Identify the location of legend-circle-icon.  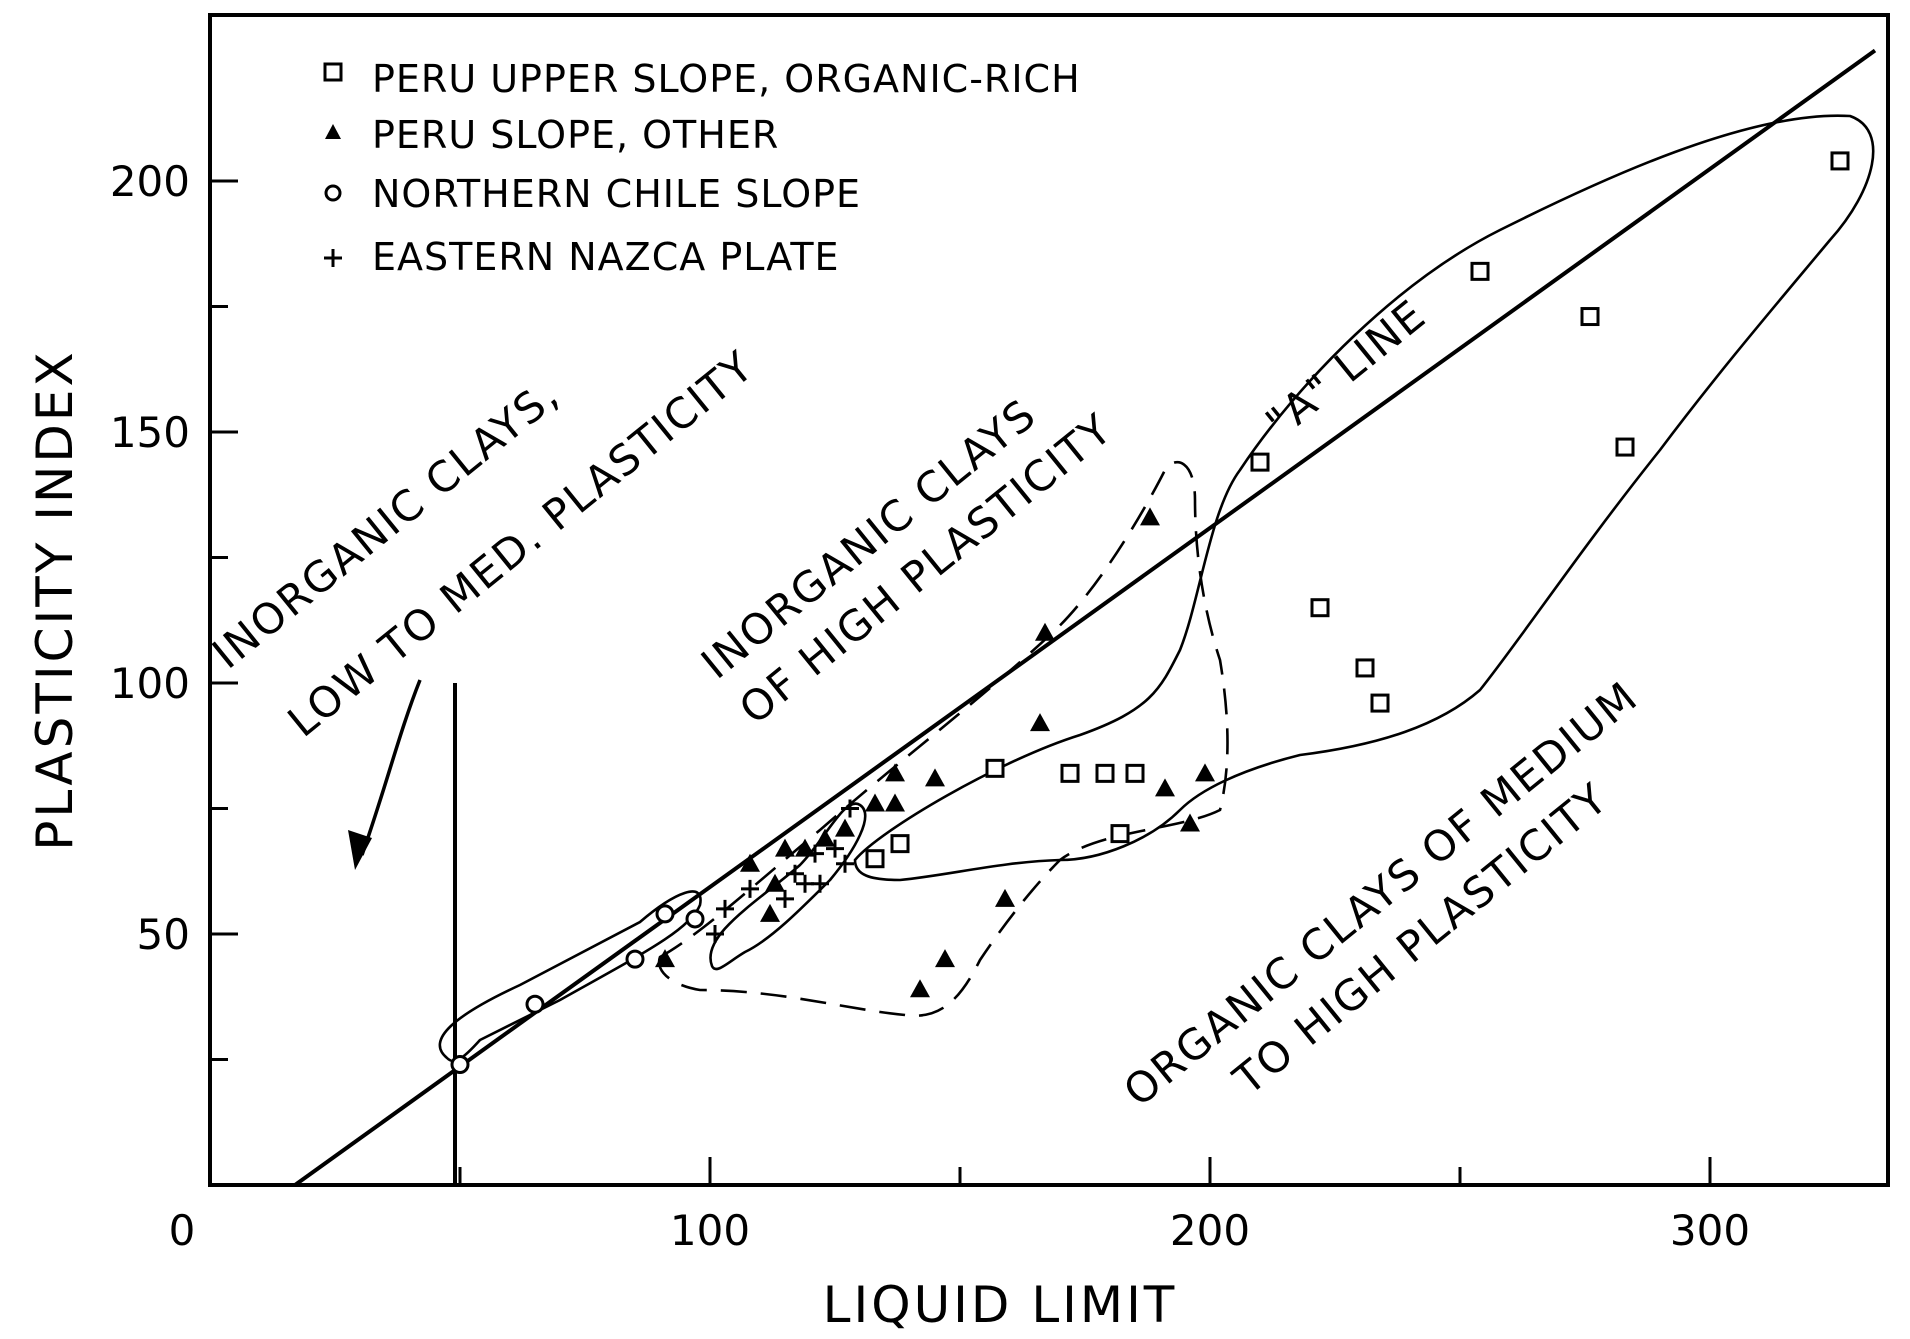
(333, 193).